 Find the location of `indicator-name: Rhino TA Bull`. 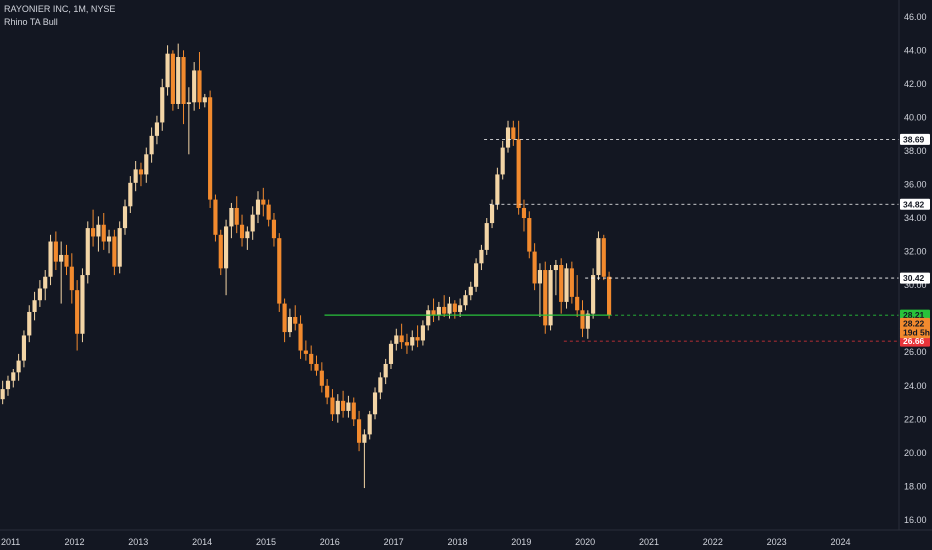

indicator-name: Rhino TA Bull is located at coordinates (31, 22).